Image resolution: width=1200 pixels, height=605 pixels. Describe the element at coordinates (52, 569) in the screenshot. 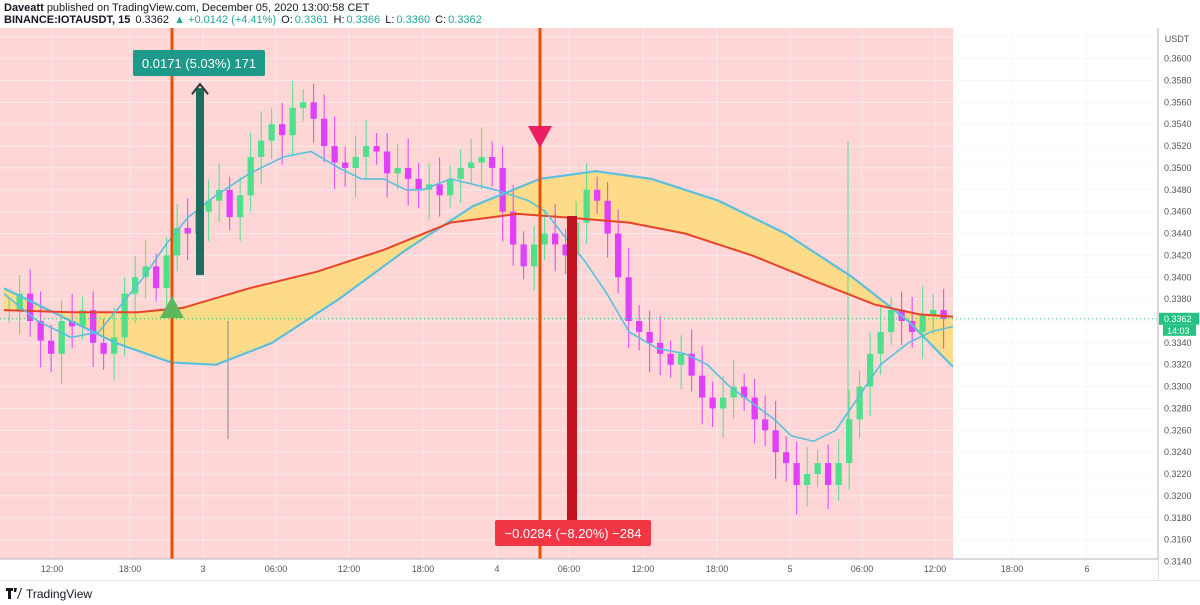

I see `time-tick-label: 12:00` at that location.